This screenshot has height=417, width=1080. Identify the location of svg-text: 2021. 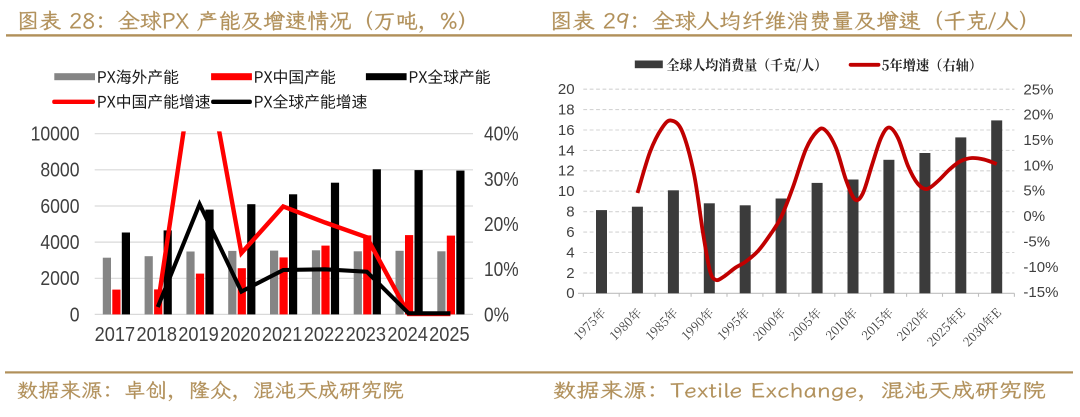
(282, 335).